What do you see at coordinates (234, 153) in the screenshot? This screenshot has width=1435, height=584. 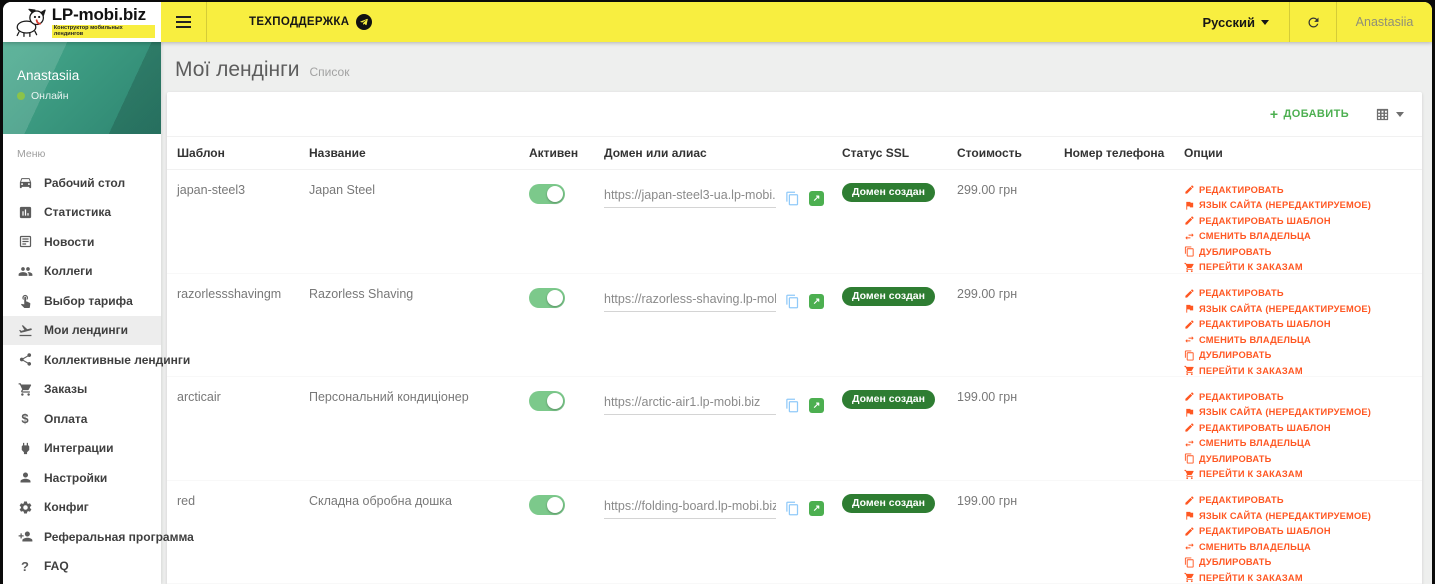 I see `col-template: Шаблон` at bounding box center [234, 153].